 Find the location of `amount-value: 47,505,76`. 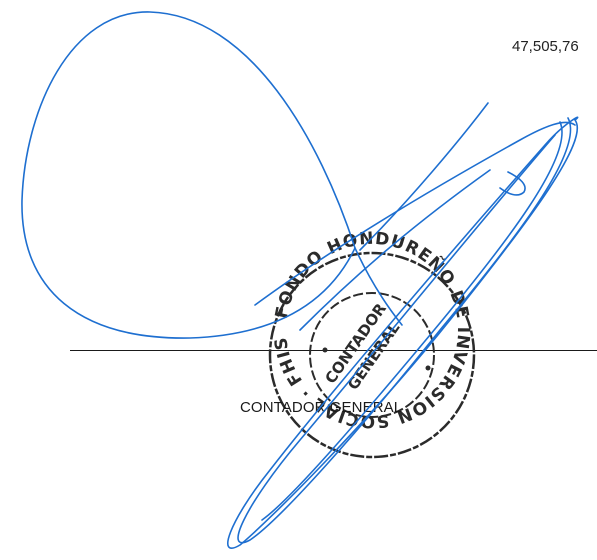

amount-value: 47,505,76 is located at coordinates (545, 46).